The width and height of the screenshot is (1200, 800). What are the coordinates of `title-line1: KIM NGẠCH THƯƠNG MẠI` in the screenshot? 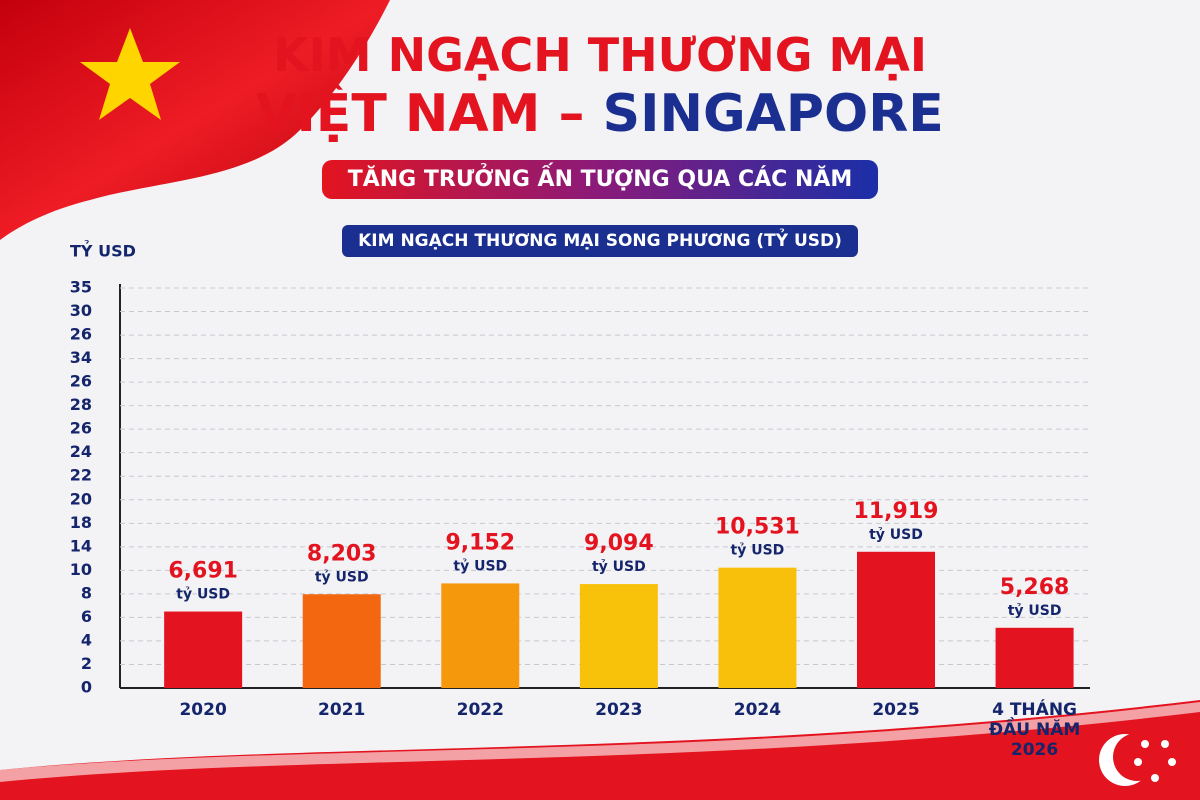 It's located at (600, 55).